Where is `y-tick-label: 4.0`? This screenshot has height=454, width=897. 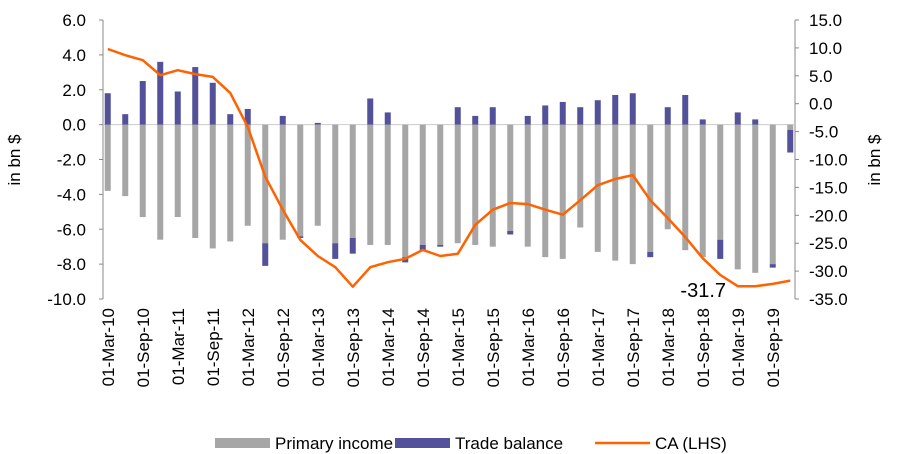
y-tick-label: 4.0 is located at coordinates (74, 55).